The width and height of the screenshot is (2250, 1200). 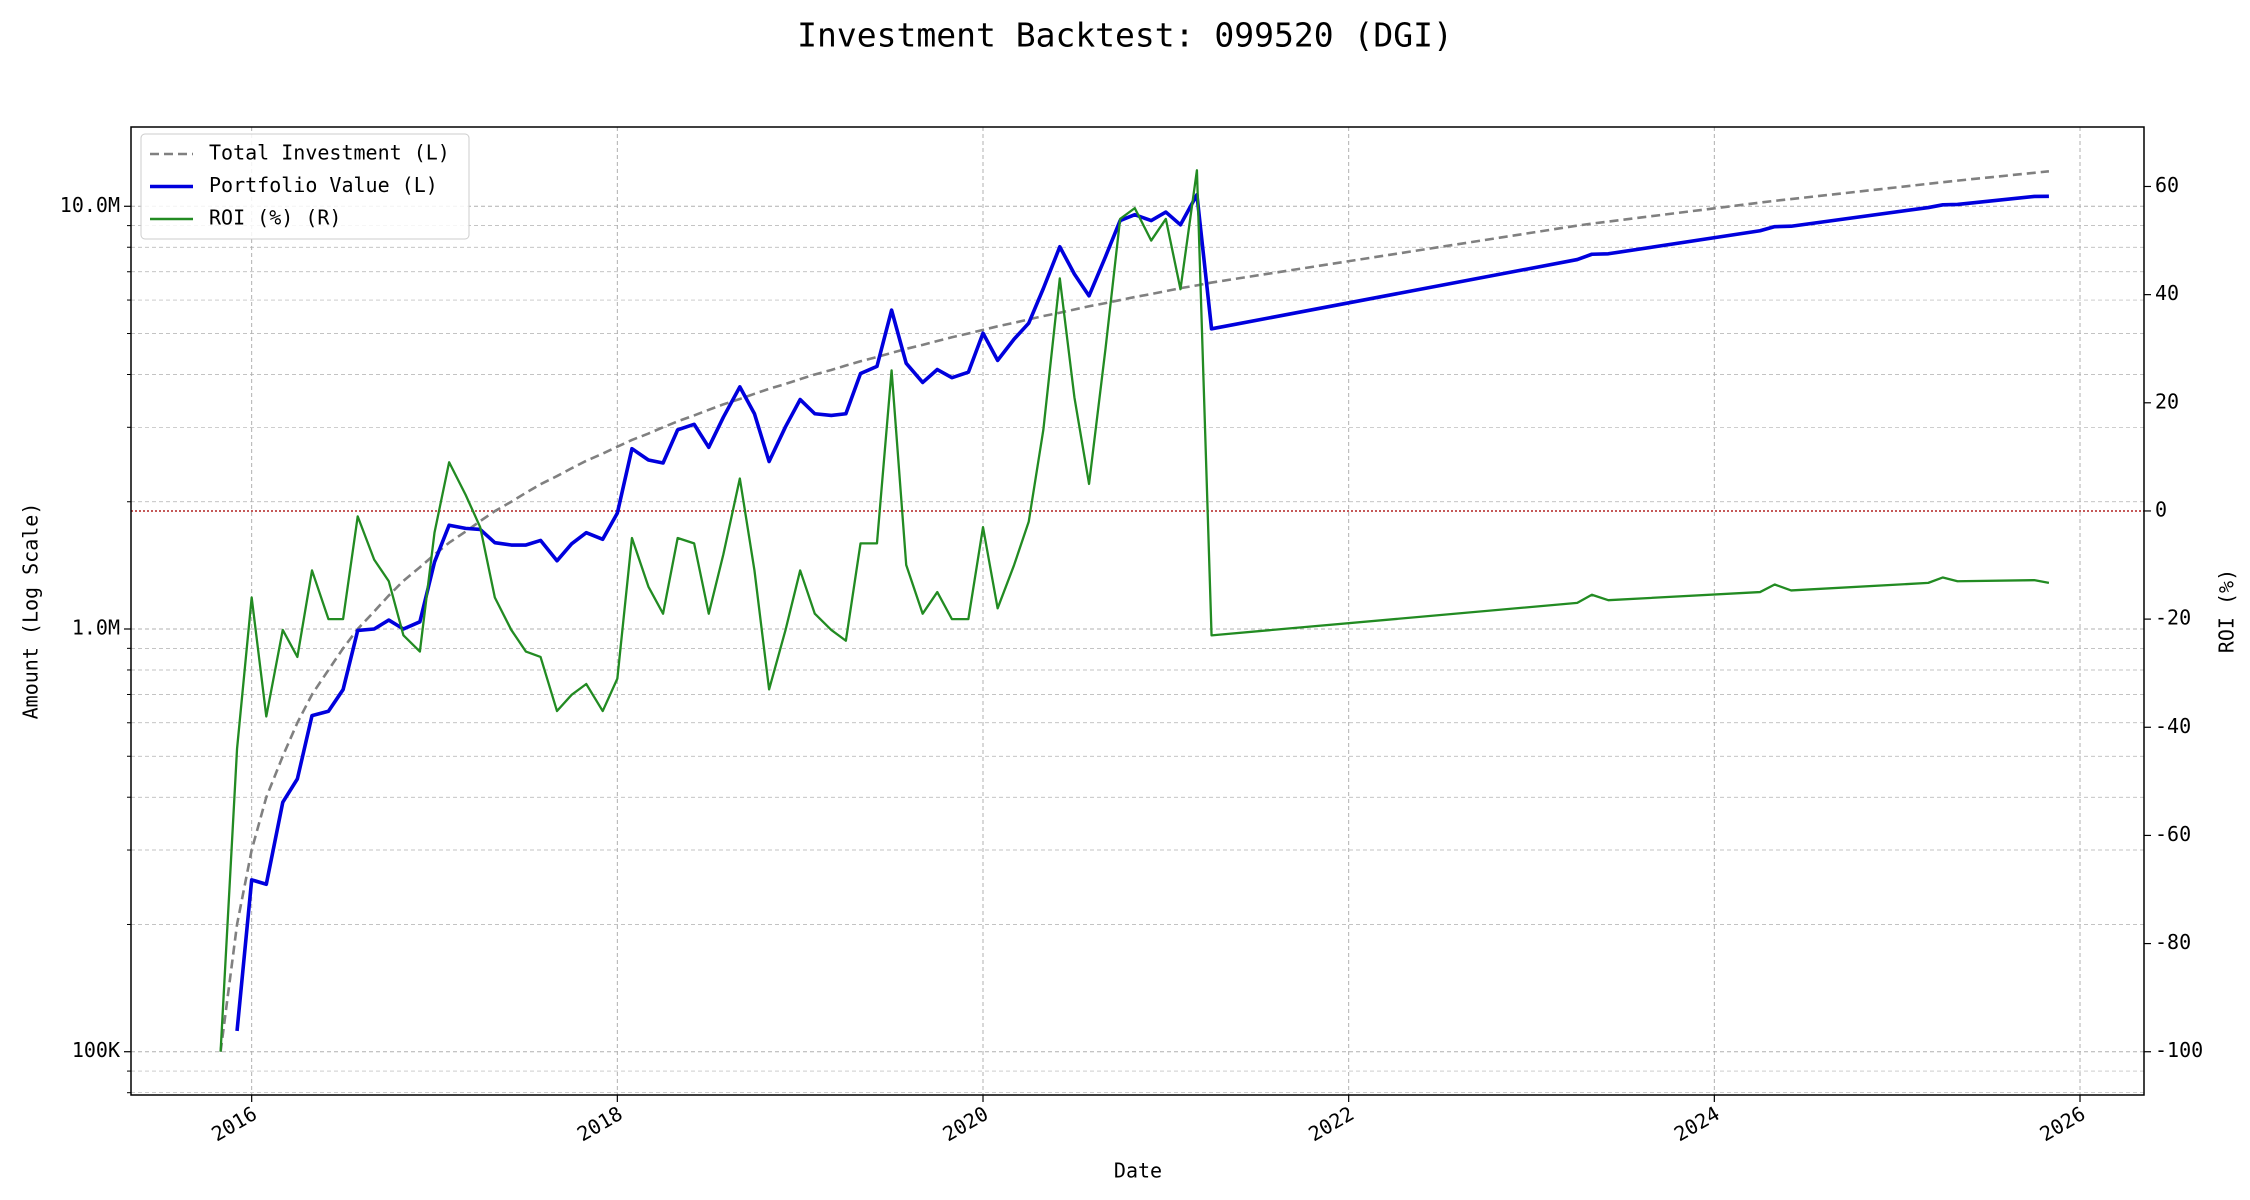 I want to click on y-tick-label: 10.0M, so click(x=90, y=205).